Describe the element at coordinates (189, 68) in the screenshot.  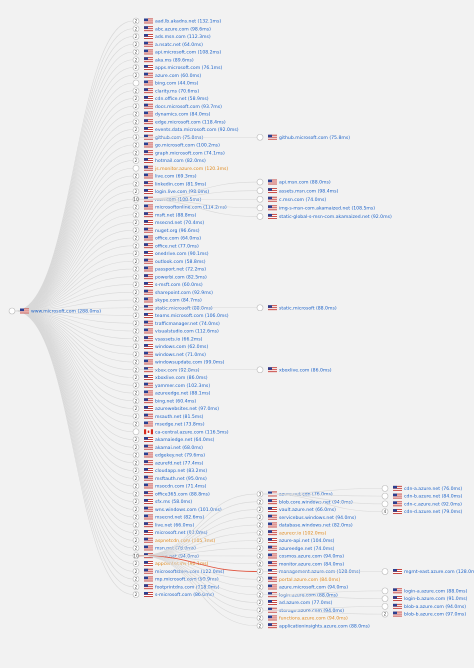
I see `node-label: apps.microsoft.com (76.1ms)` at that location.